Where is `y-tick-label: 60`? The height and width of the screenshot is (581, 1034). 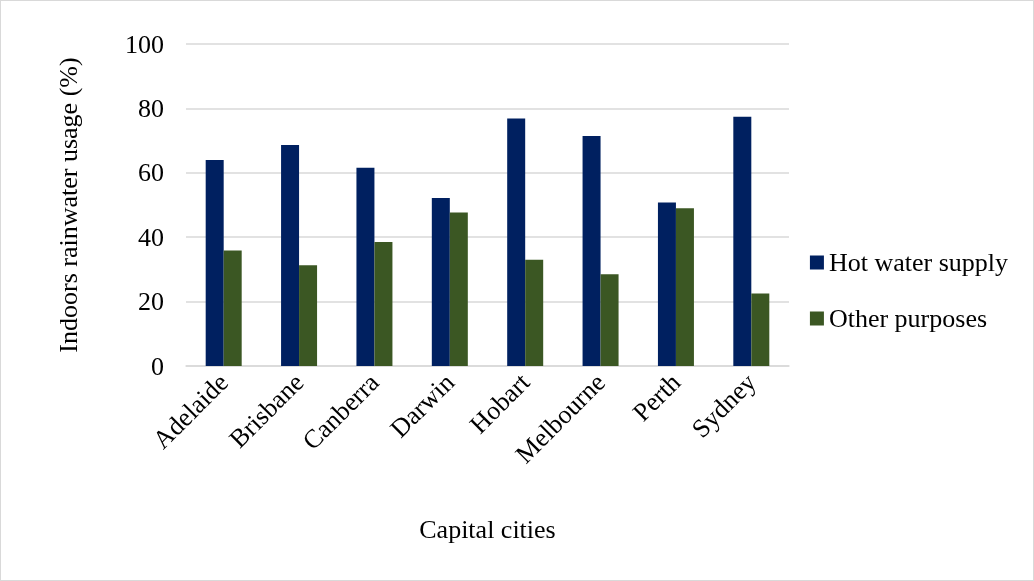 y-tick-label: 60 is located at coordinates (151, 173).